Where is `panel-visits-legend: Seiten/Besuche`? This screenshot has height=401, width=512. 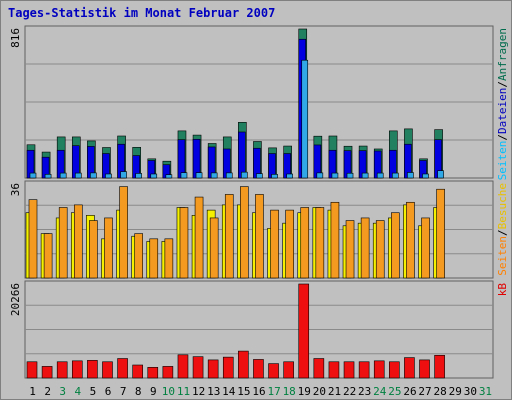 panel-visits-legend: Seiten/Besuche is located at coordinates (502, 229).